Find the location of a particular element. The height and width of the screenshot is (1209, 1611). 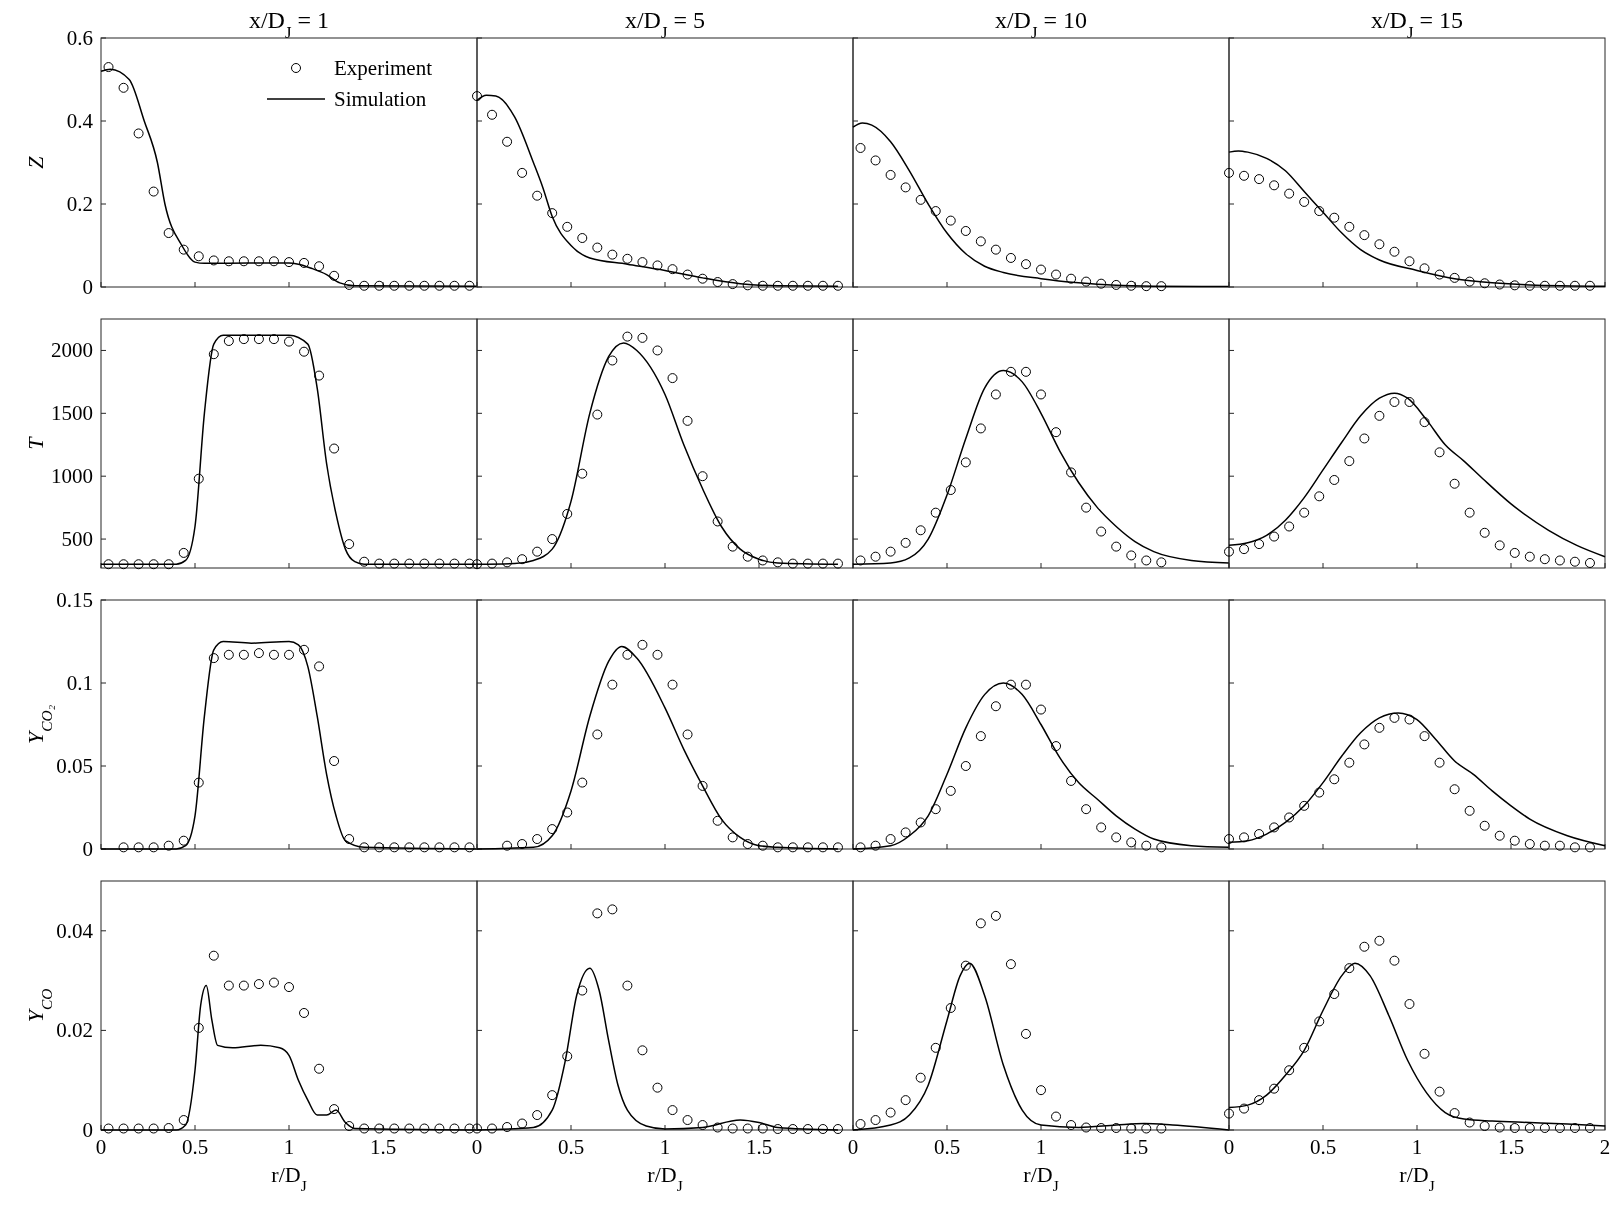

x-tick-label: 0.5 is located at coordinates (1323, 1147).